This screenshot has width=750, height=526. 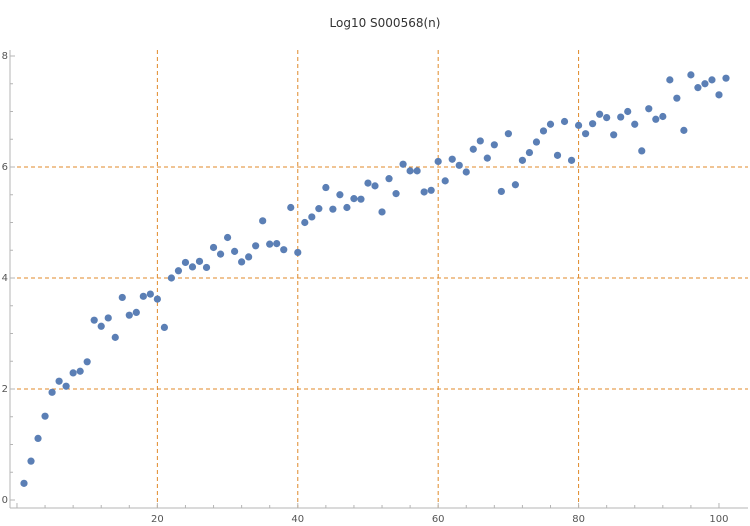 What do you see at coordinates (5, 500) in the screenshot?
I see `y-tick-label: 0` at bounding box center [5, 500].